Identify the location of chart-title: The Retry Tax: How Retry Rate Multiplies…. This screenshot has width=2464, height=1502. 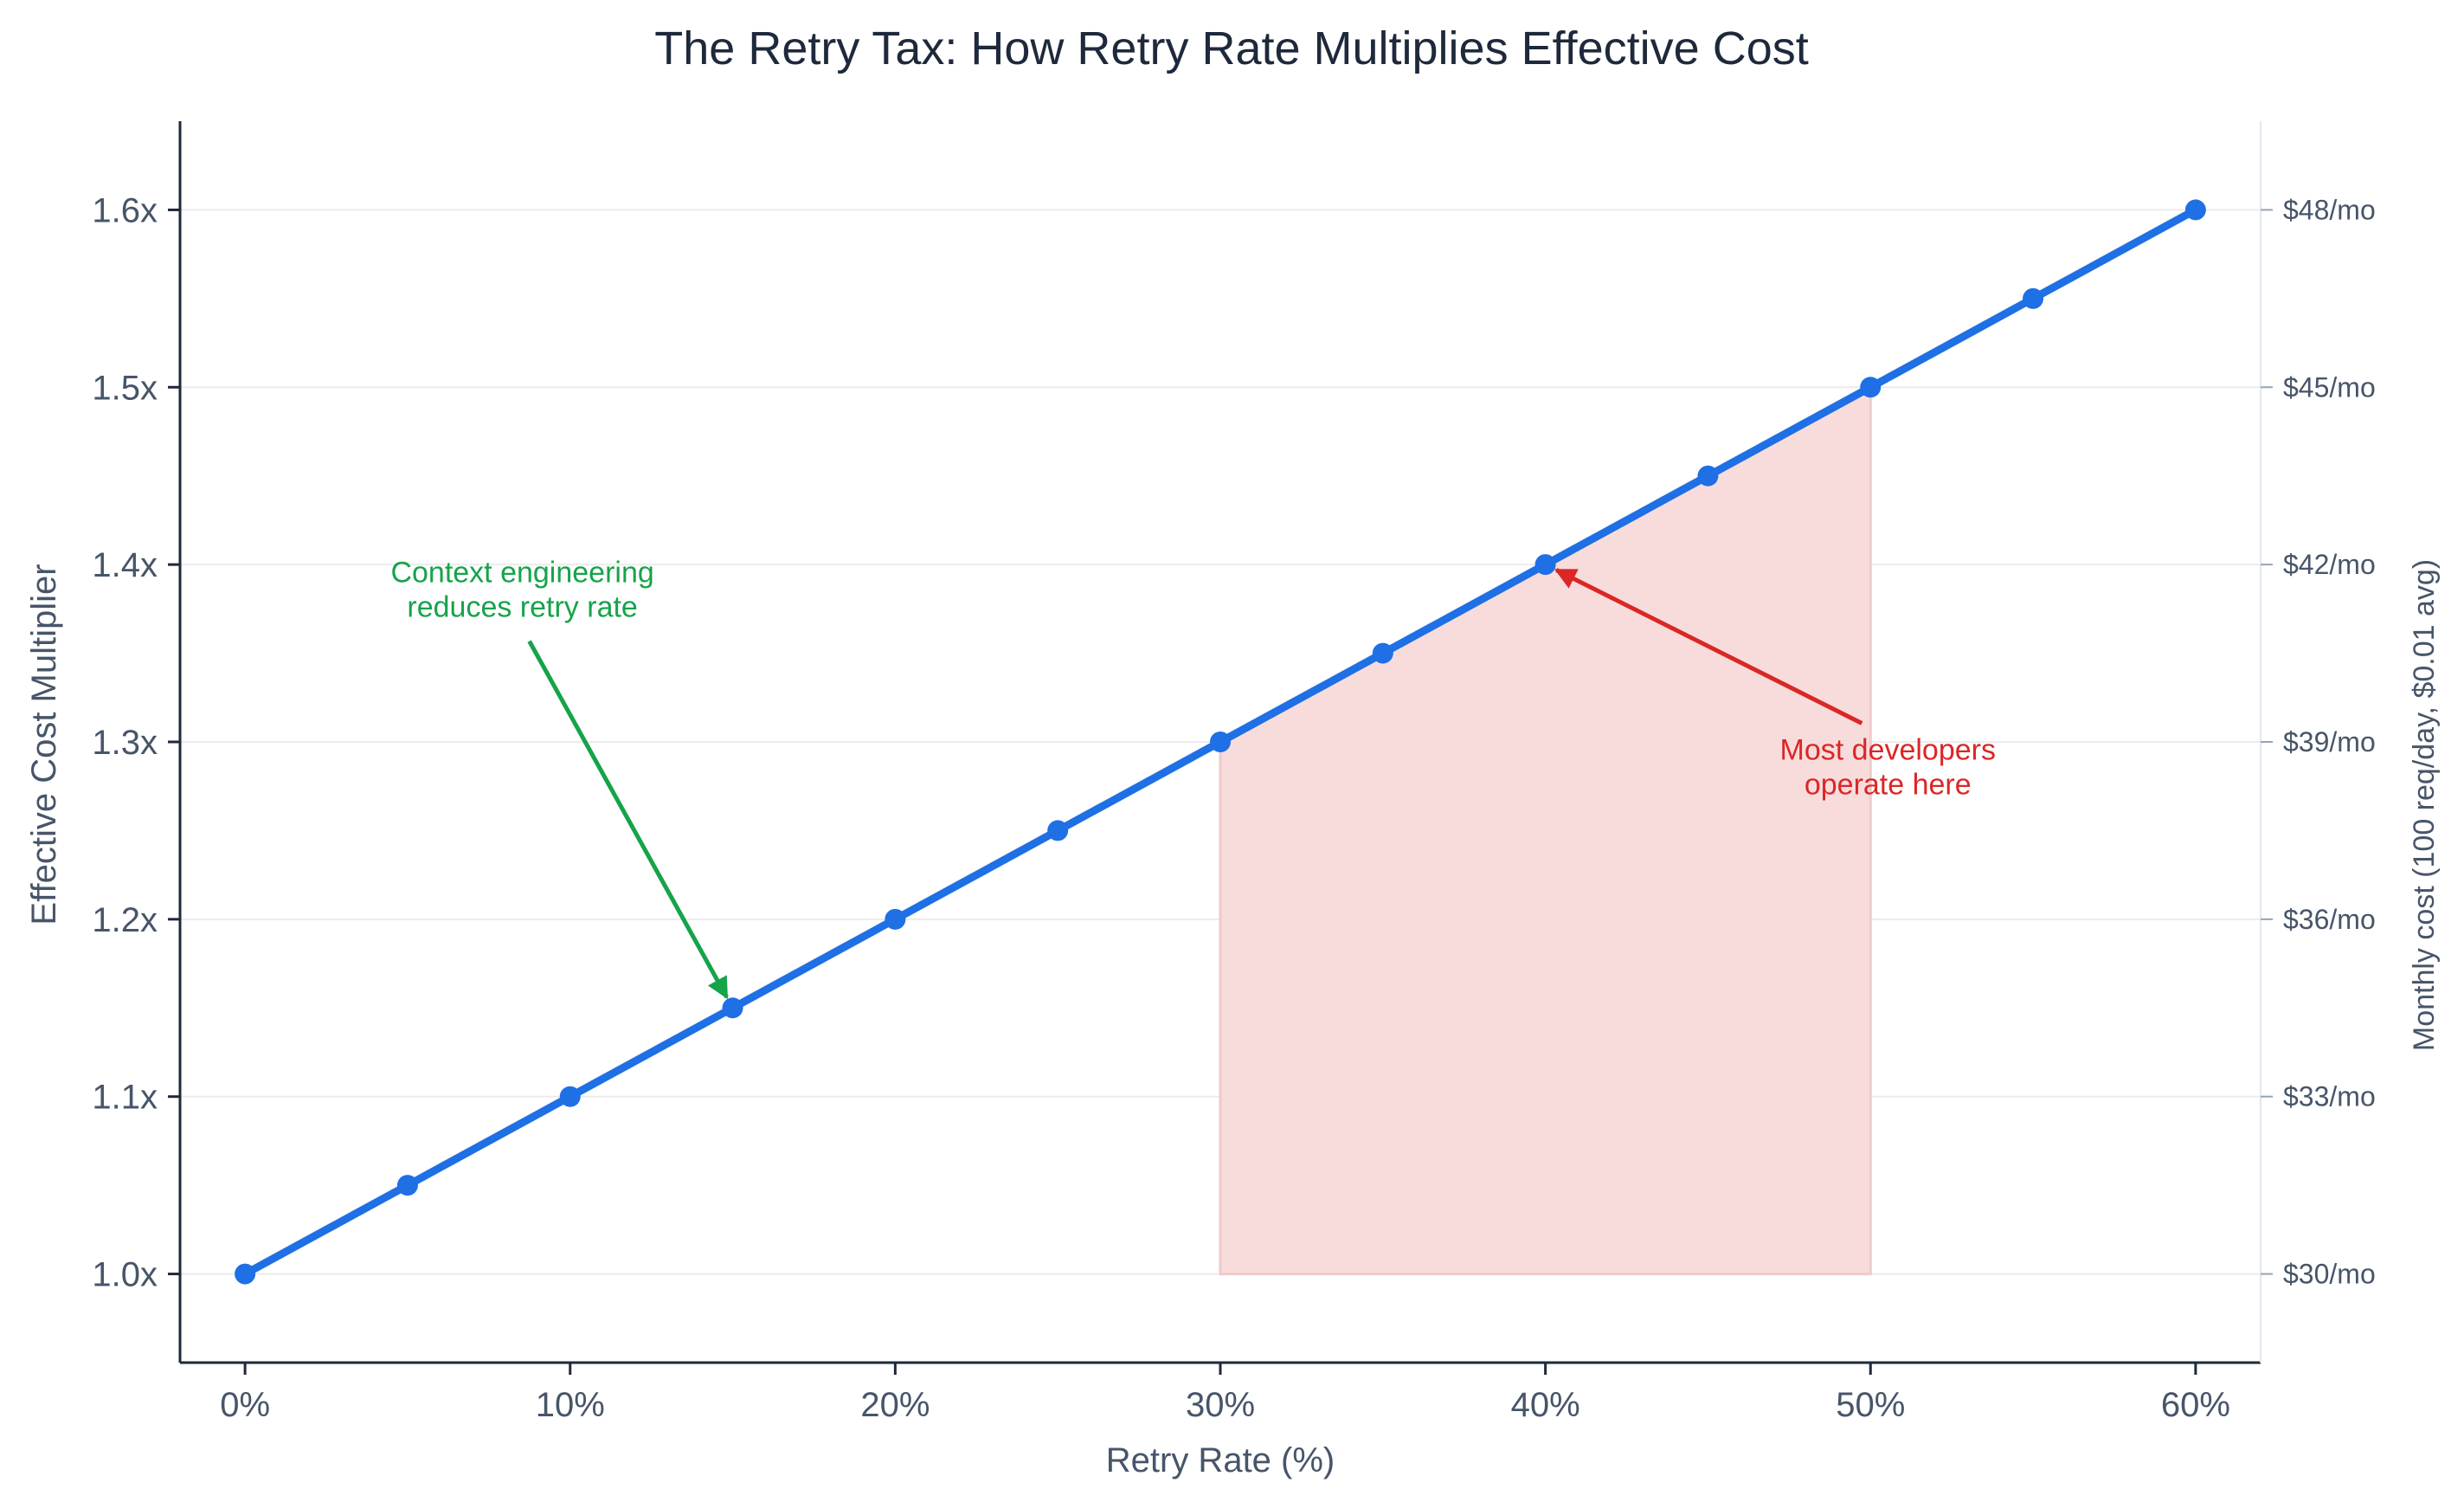
(1231, 48).